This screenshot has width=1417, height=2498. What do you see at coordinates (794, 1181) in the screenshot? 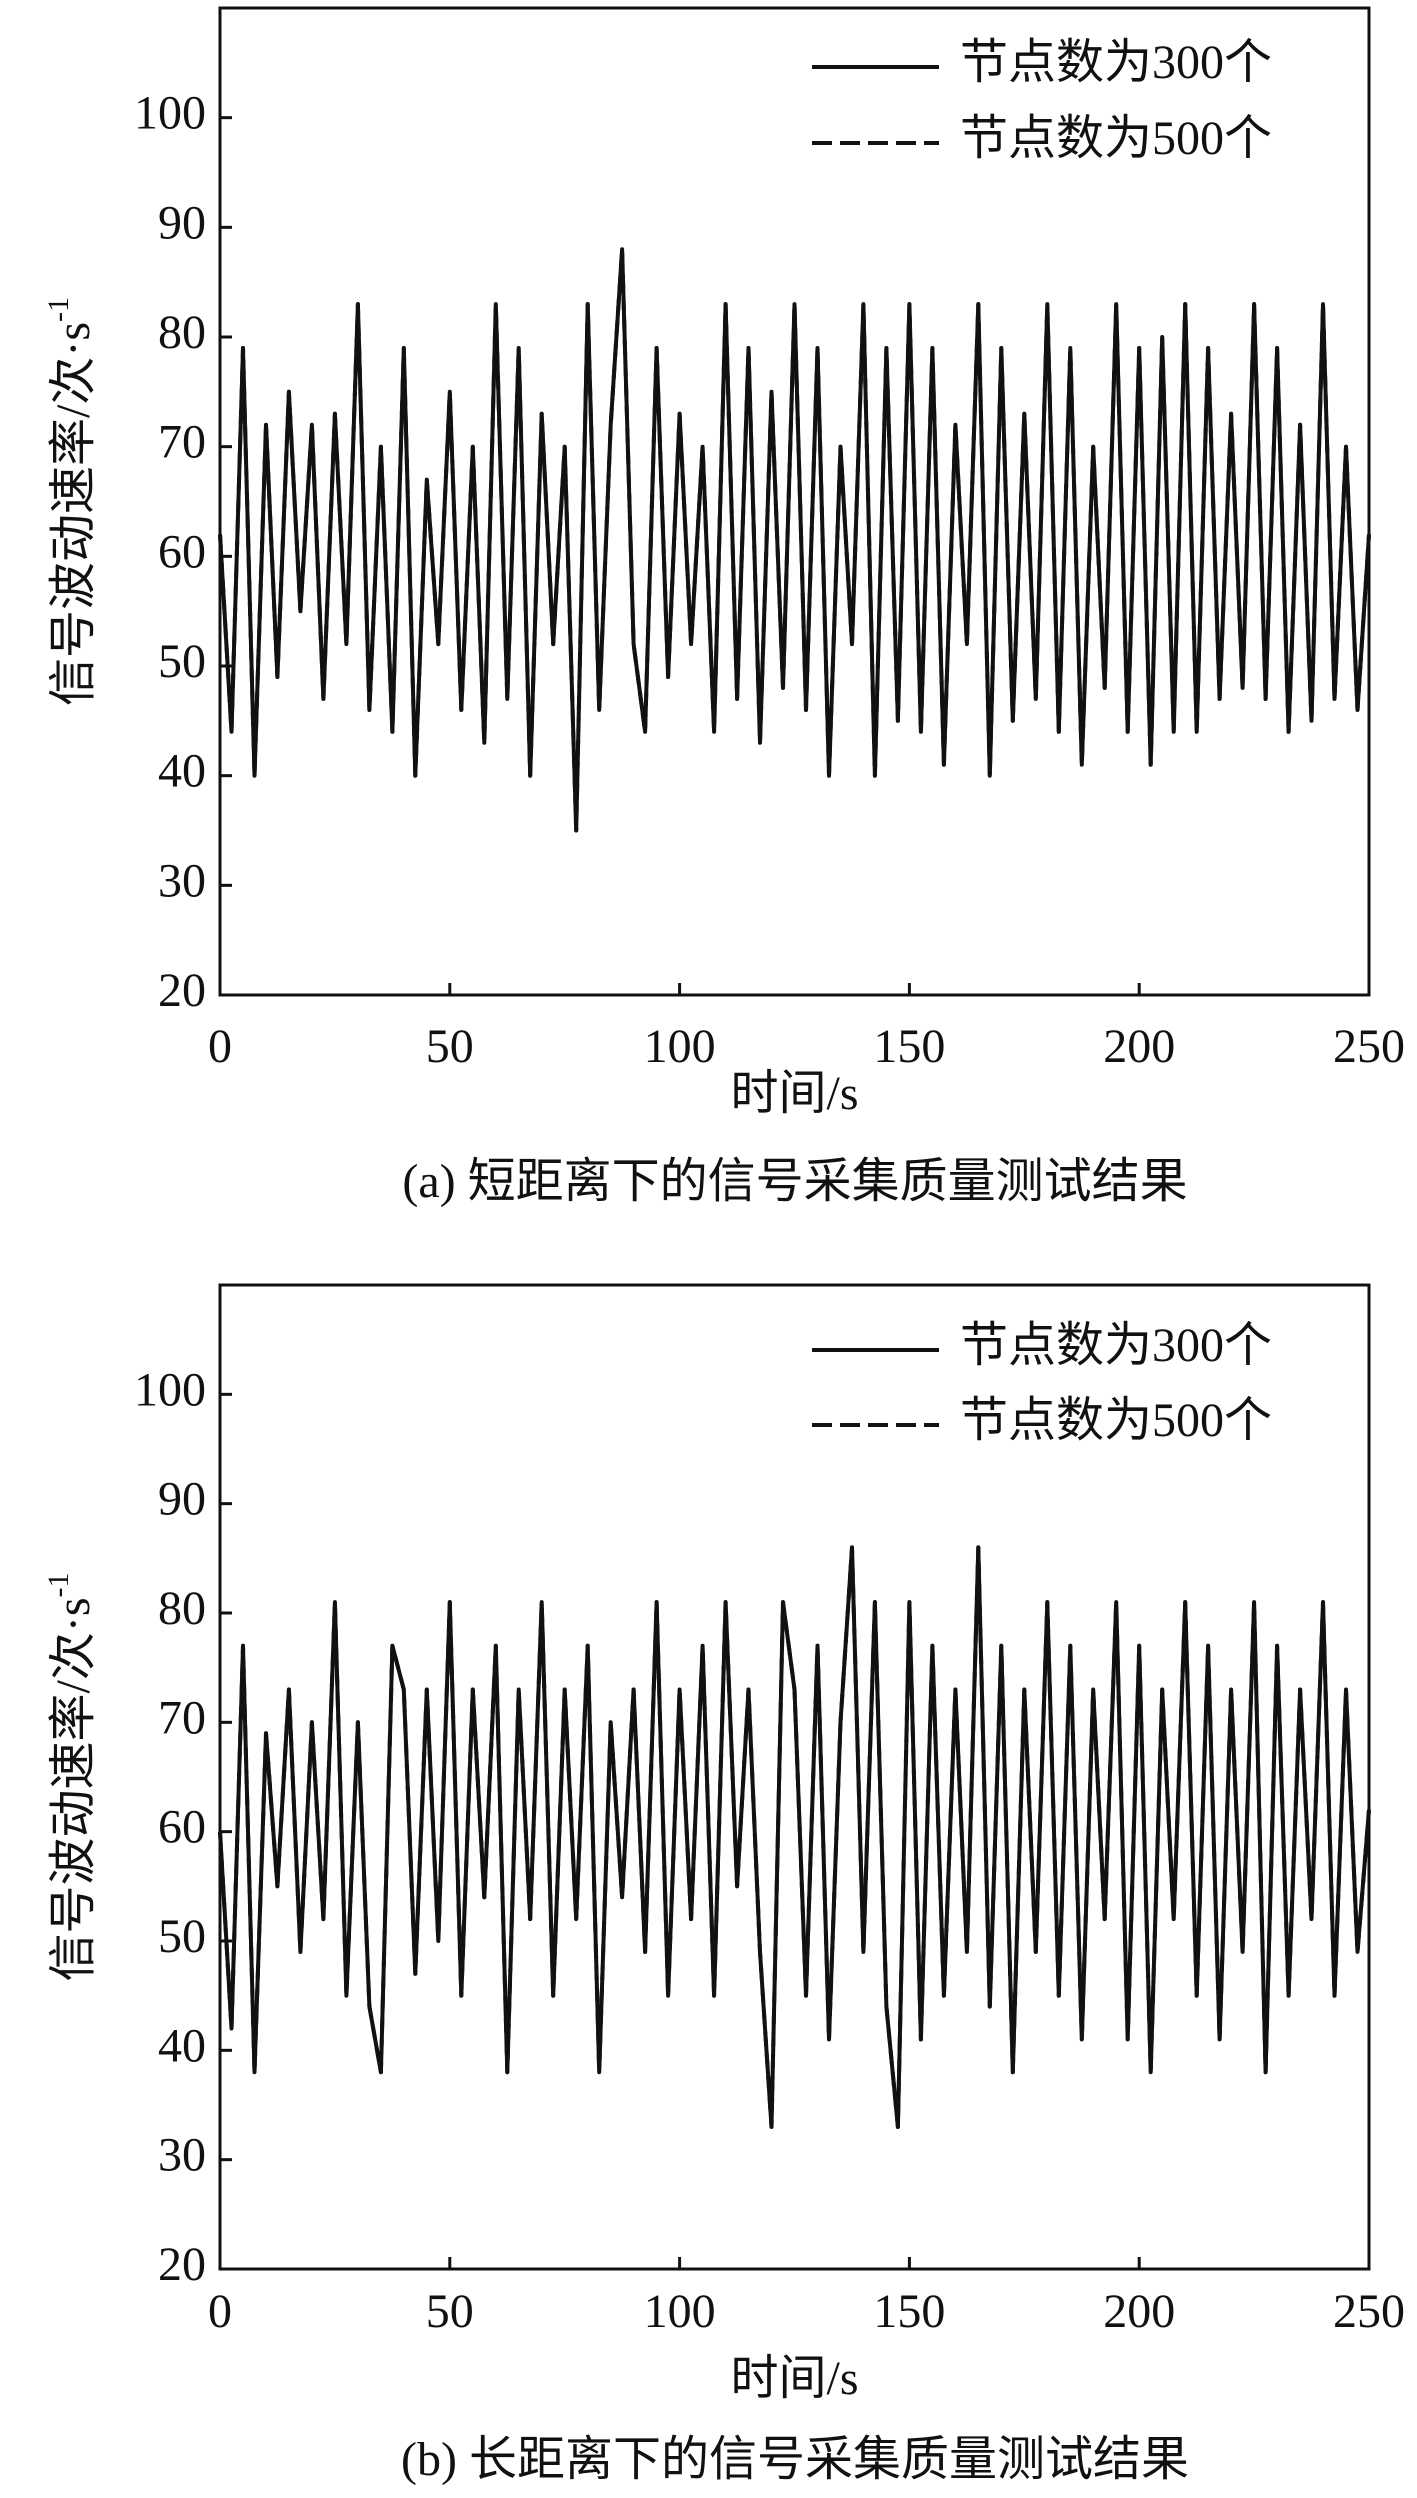
I see `caption: (a) 短距离下的信号采集质量测试结果` at bounding box center [794, 1181].